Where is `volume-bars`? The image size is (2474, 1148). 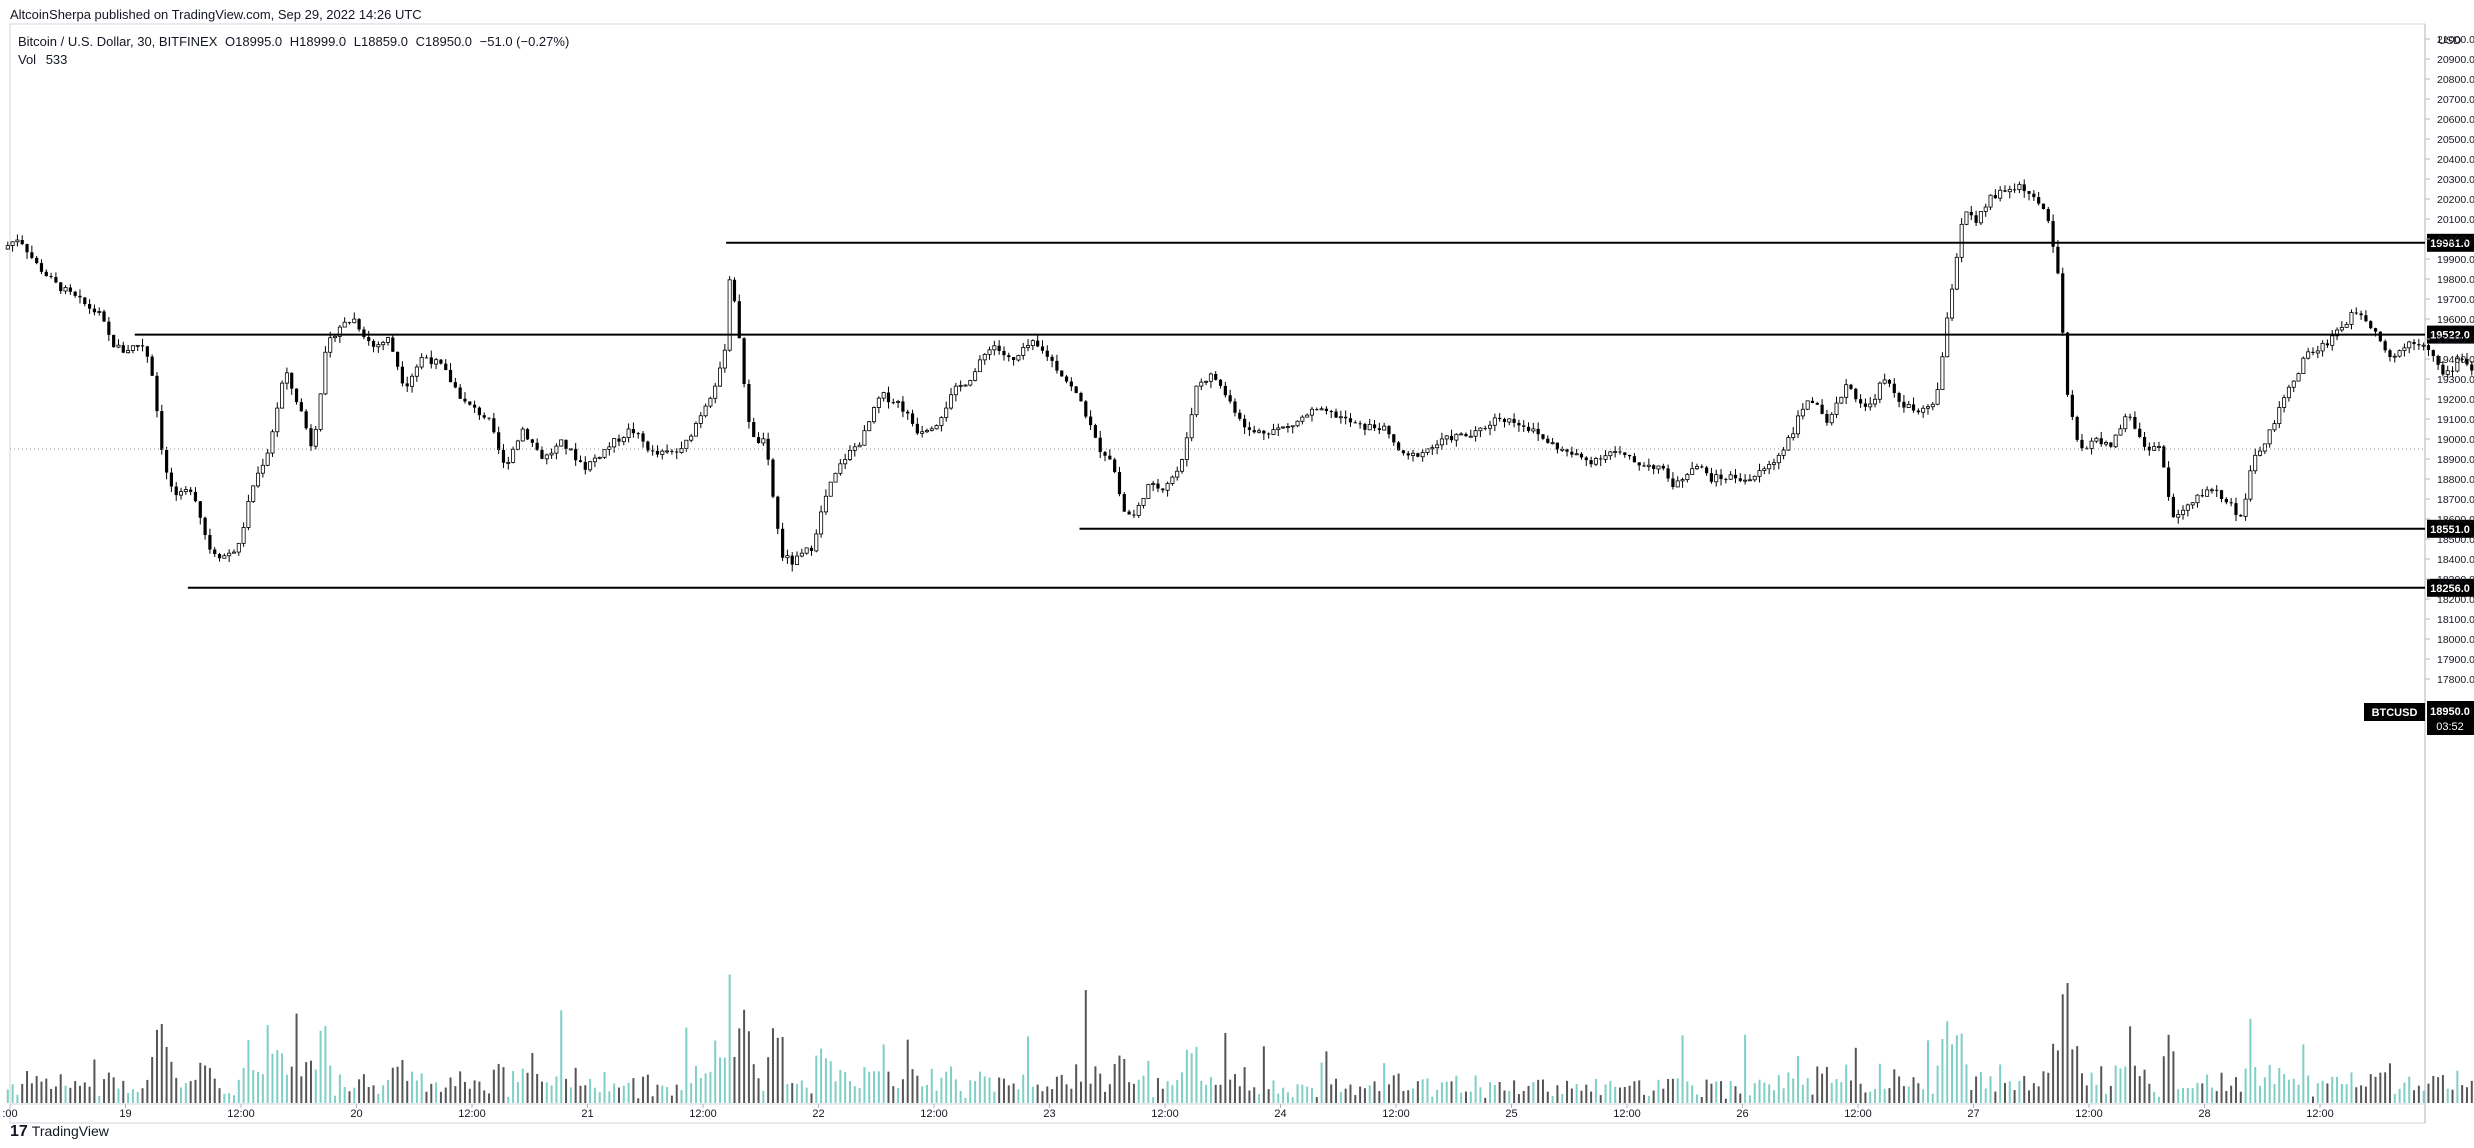
volume-bars is located at coordinates (1239, 1038).